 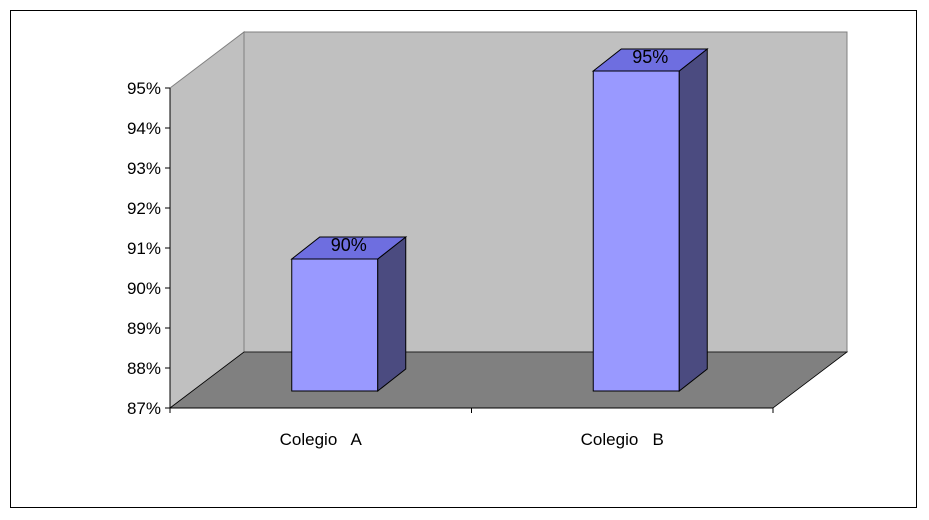 What do you see at coordinates (144, 328) in the screenshot?
I see `y-tick-label: 89%` at bounding box center [144, 328].